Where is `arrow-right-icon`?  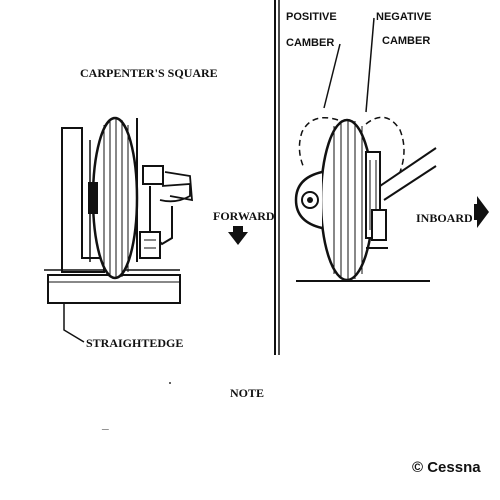
arrow-right-icon is located at coordinates (481, 212).